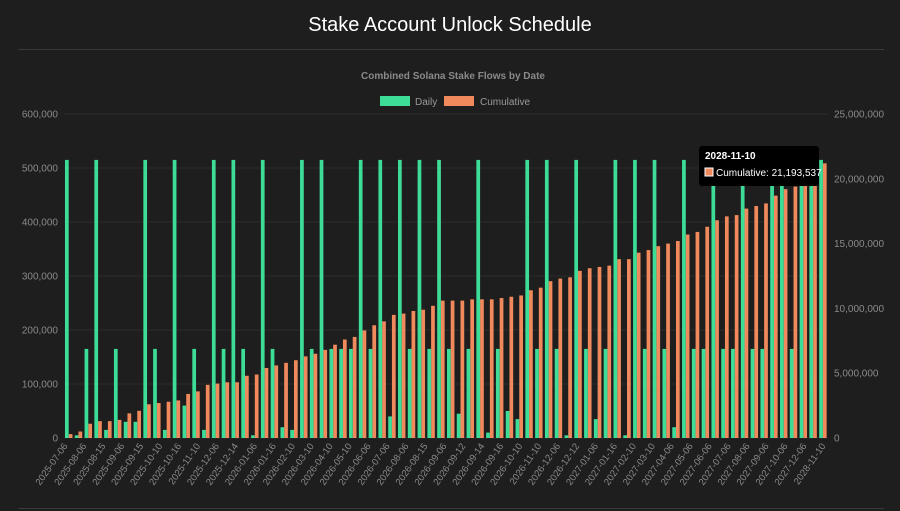  I want to click on left-axis-tick-label: 200,000, so click(40, 331).